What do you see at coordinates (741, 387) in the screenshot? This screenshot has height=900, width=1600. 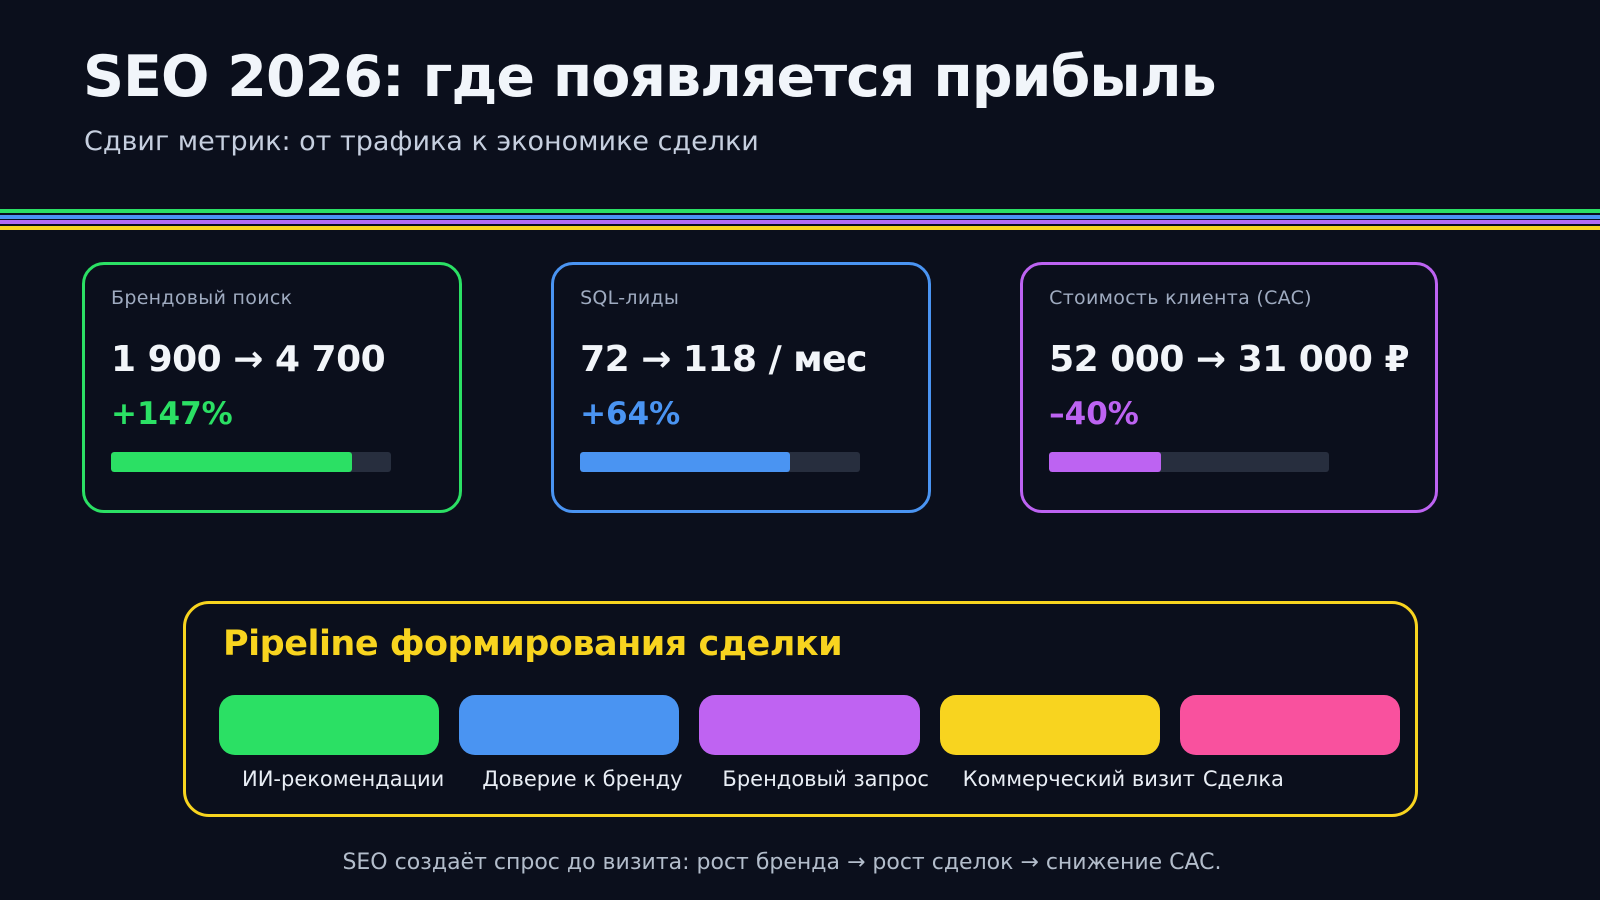 I see `card-sql-leads: SQL-лиды 72 → 118 / мес +64%` at bounding box center [741, 387].